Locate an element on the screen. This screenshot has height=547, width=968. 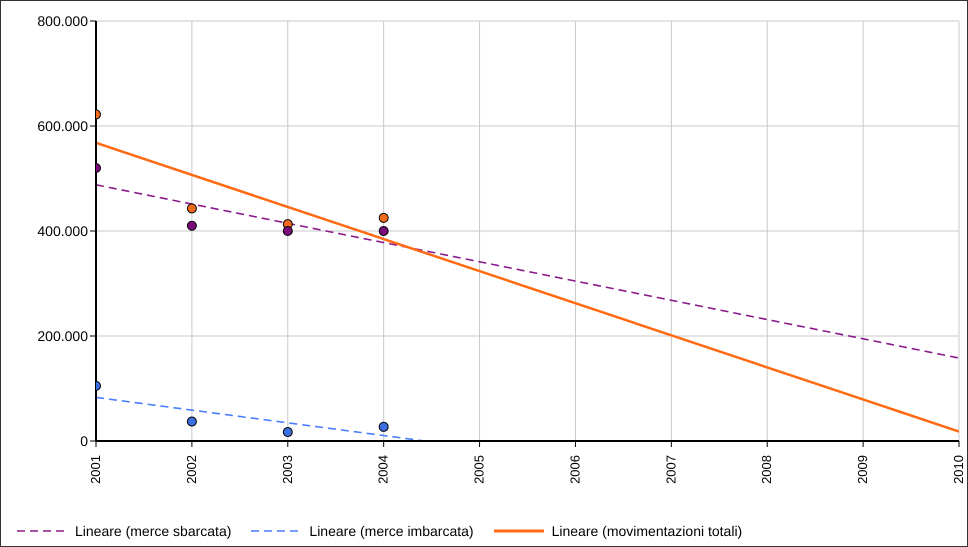
x-tick-label: 2009 is located at coordinates (862, 469).